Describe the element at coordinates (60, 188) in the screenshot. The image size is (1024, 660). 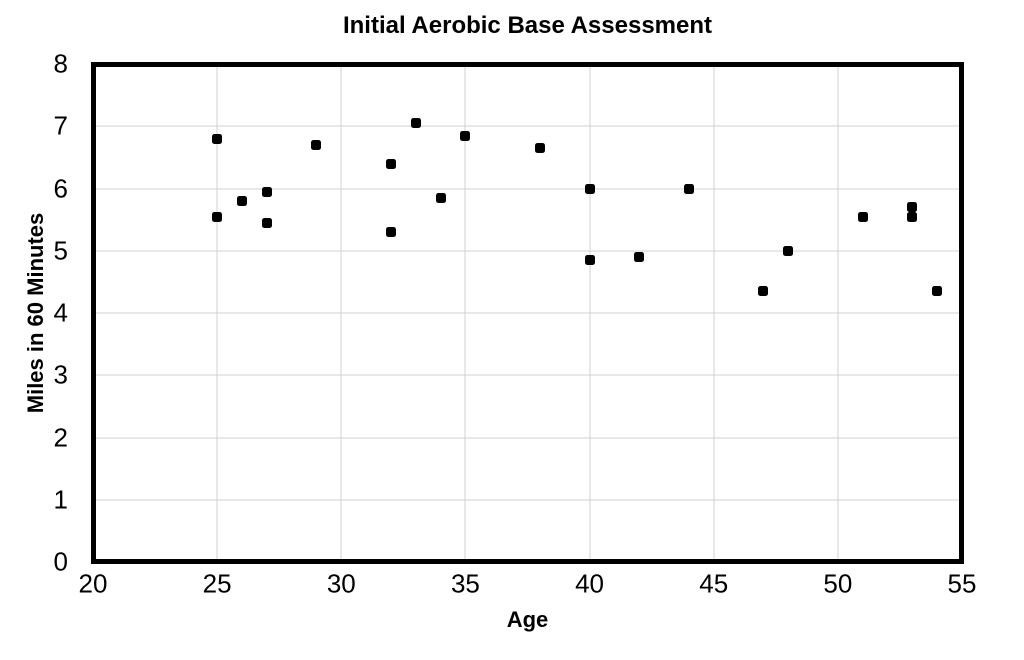
I see `y-tick-label: 6` at that location.